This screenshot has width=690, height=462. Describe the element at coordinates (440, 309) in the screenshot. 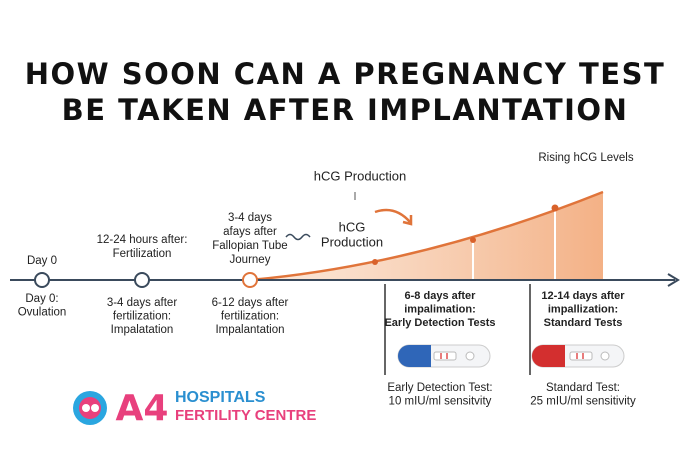

I see `test-heading: impalimation:` at that location.